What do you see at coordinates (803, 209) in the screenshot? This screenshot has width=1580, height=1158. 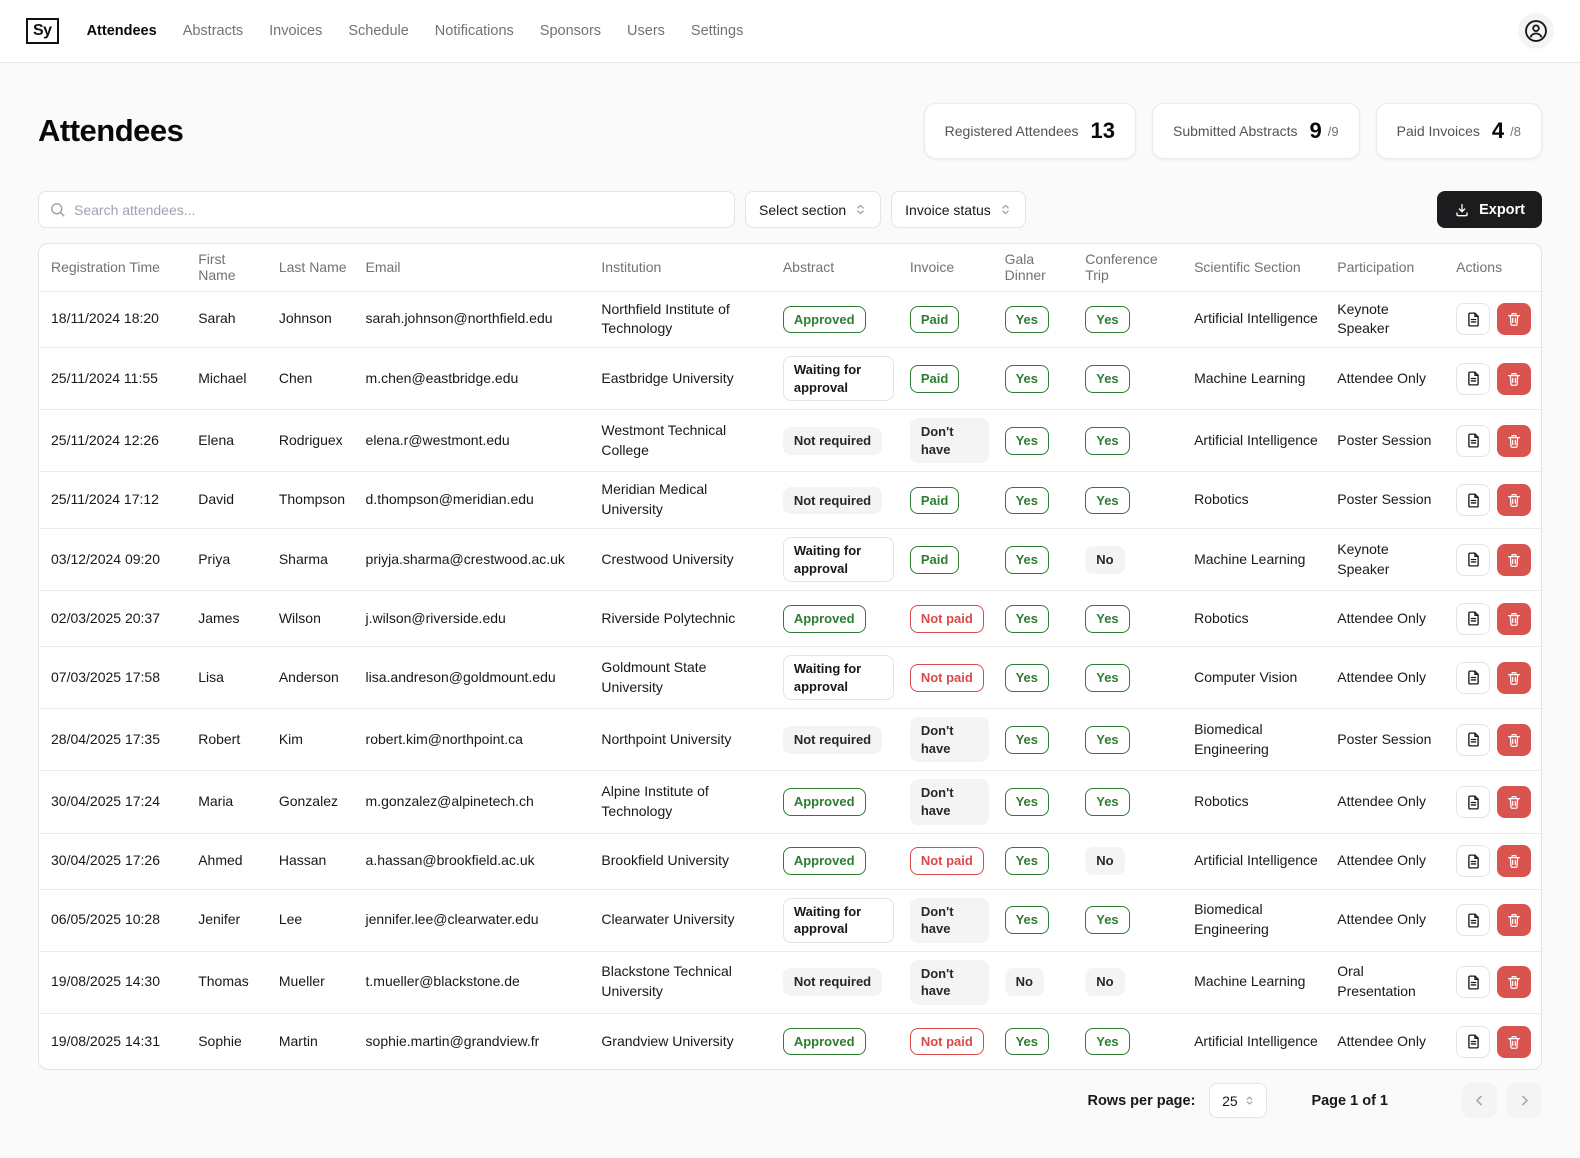 I see `section-filter-label: Select section` at bounding box center [803, 209].